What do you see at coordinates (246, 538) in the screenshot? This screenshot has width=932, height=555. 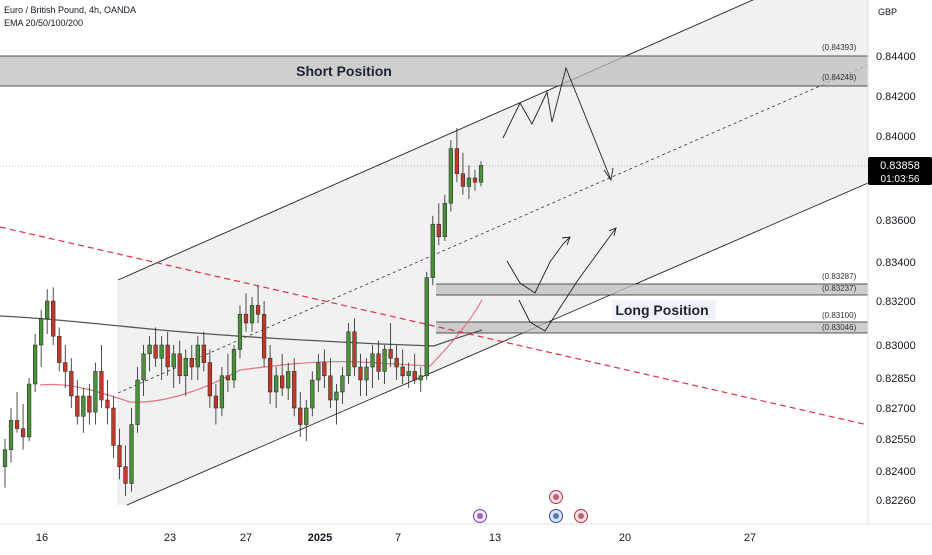 I see `x-tick-label: 27` at bounding box center [246, 538].